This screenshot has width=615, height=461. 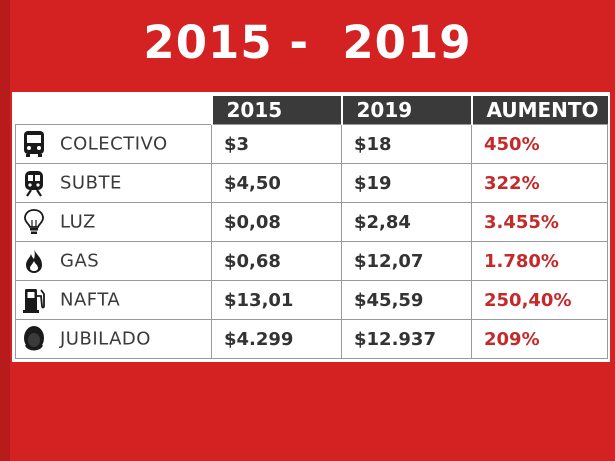 I want to click on row-label-cell: COLECTIVO, so click(x=113, y=144).